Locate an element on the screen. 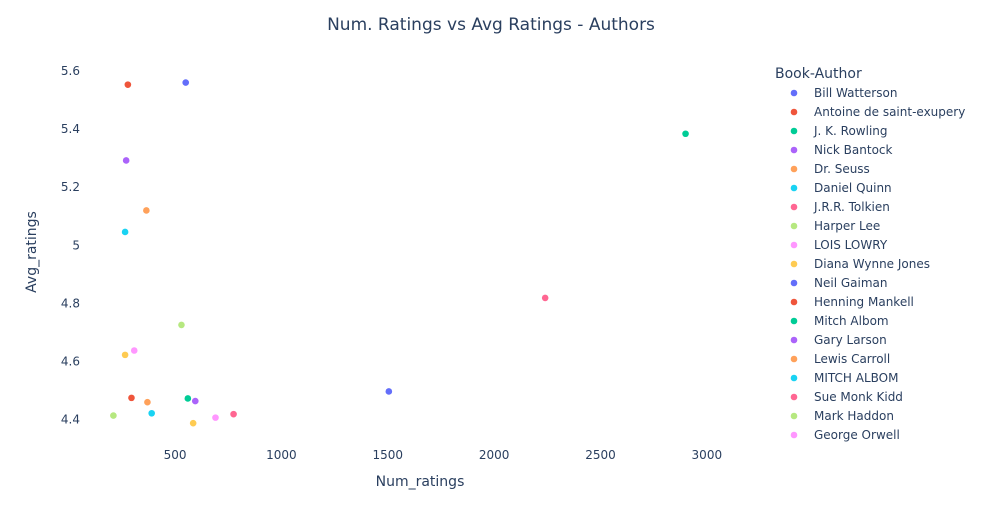 The width and height of the screenshot is (983, 525). legend-item: Bill Watterson is located at coordinates (844, 93).